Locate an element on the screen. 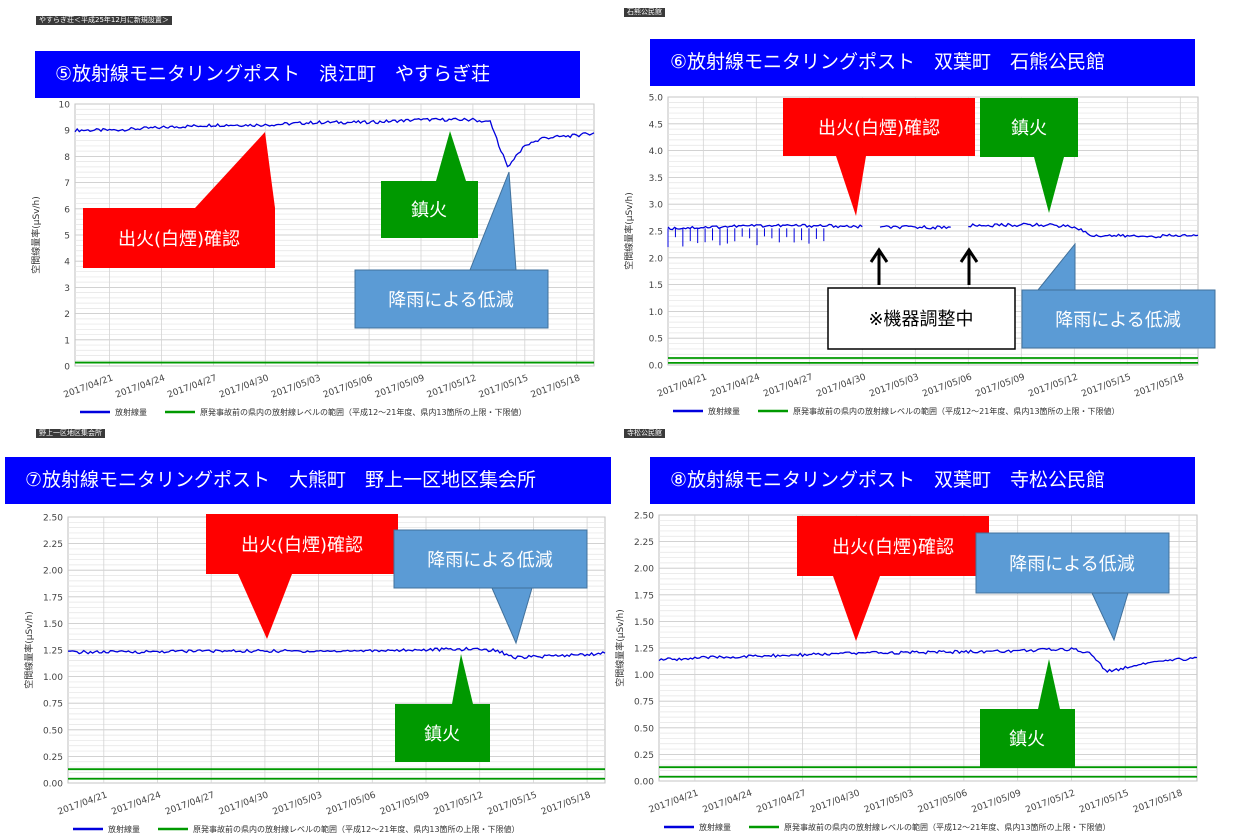  p6-y-axis-label: 空間線量率(μSv/h) is located at coordinates (629, 231).